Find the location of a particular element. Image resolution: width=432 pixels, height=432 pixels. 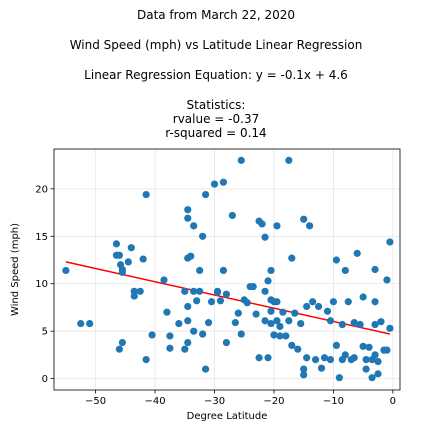

y-axis-label: Wind Speed (mph) is located at coordinates (15, 269).